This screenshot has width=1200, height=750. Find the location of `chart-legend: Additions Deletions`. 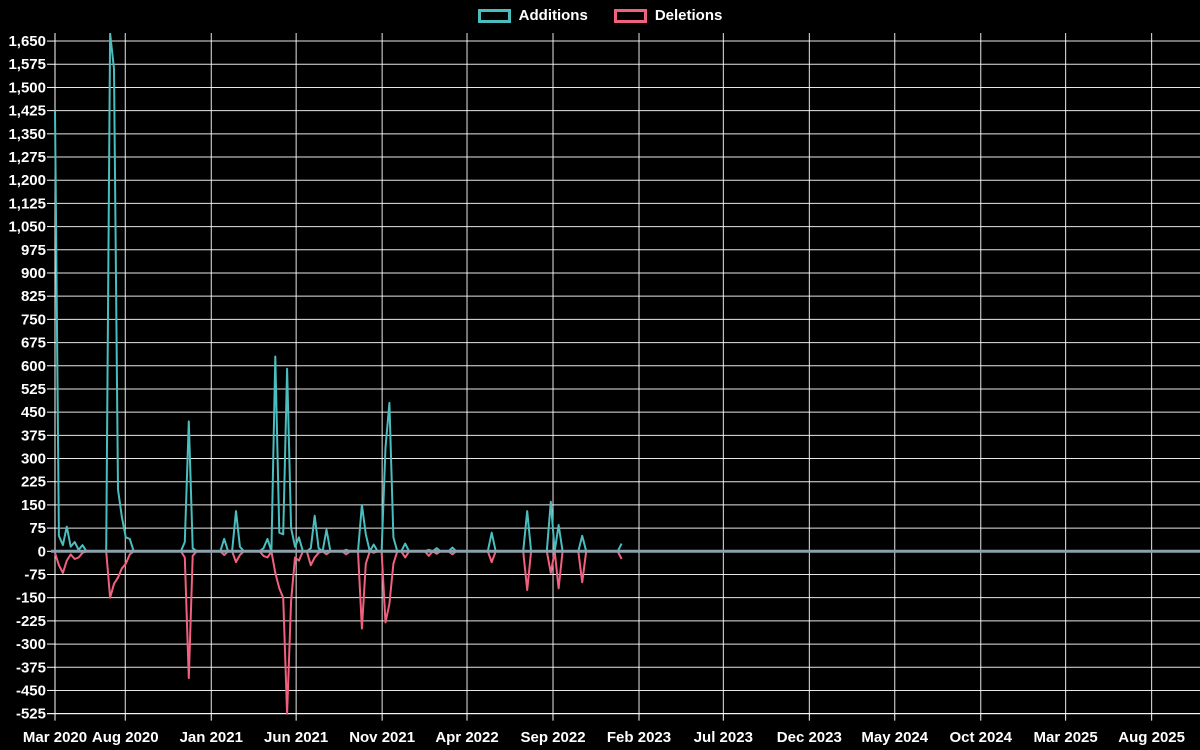

chart-legend: Additions Deletions is located at coordinates (600, 16).